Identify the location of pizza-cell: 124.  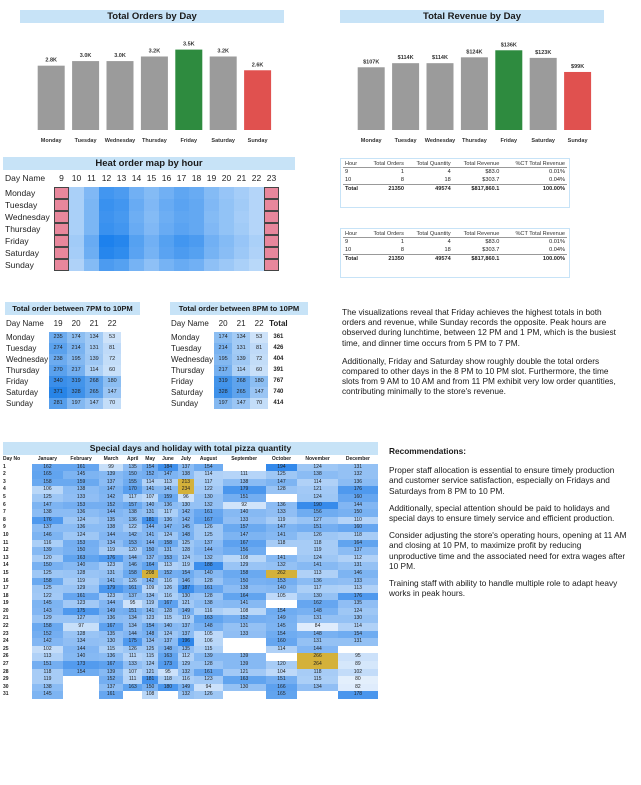
(168, 634).